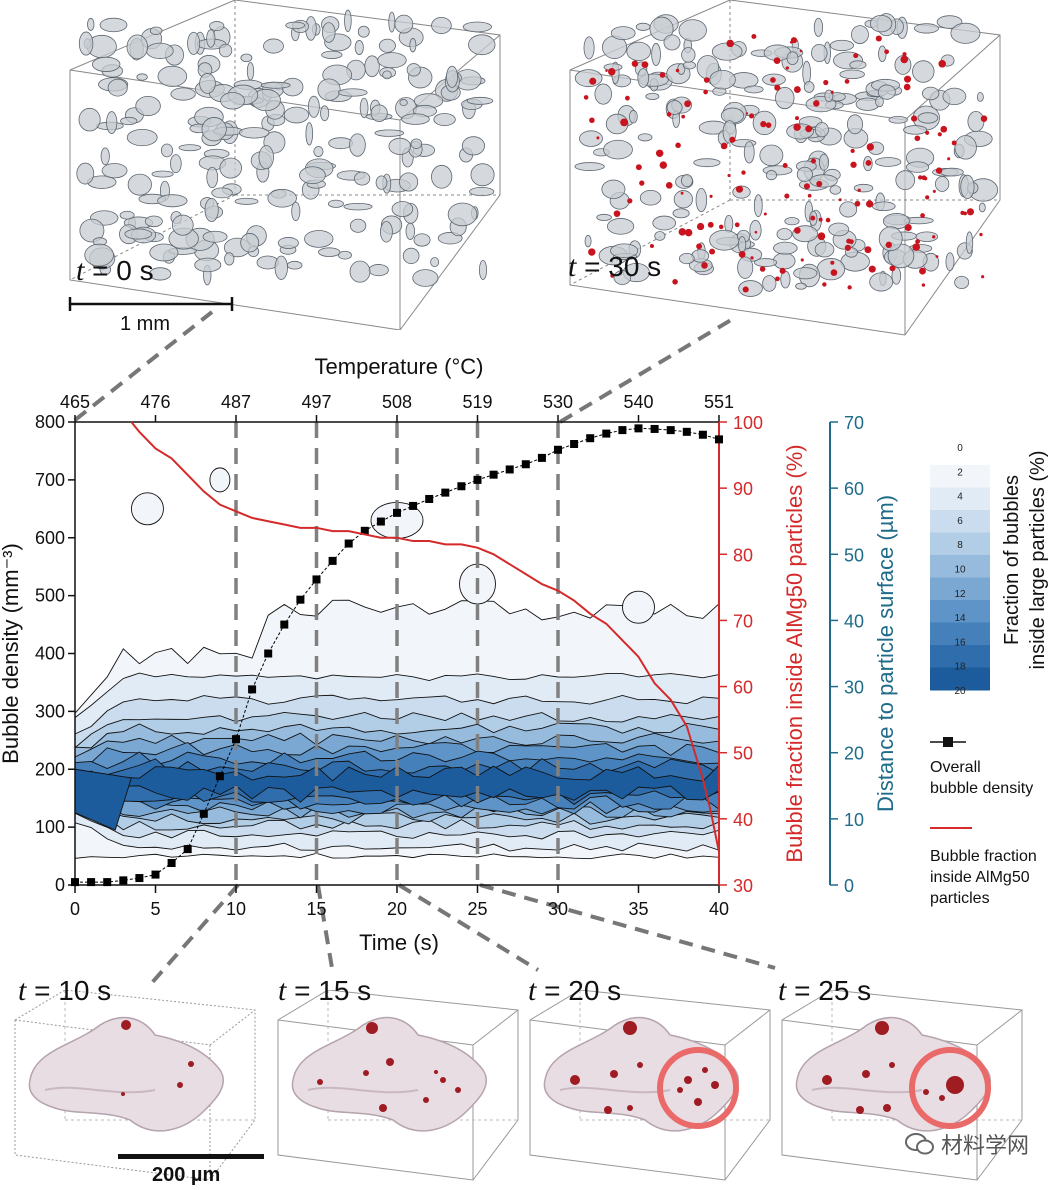 The height and width of the screenshot is (1190, 1052). I want to click on aluminum-particle, so click(641, 1074).